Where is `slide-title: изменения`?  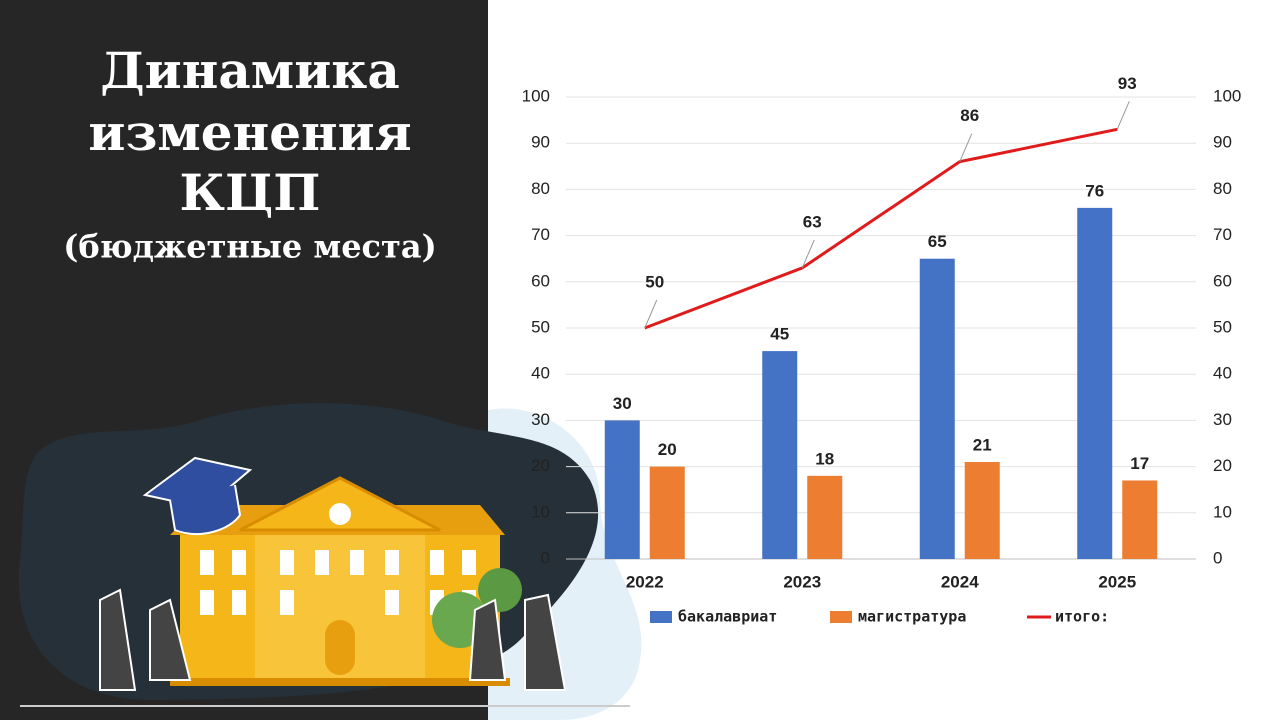 slide-title: изменения is located at coordinates (249, 132).